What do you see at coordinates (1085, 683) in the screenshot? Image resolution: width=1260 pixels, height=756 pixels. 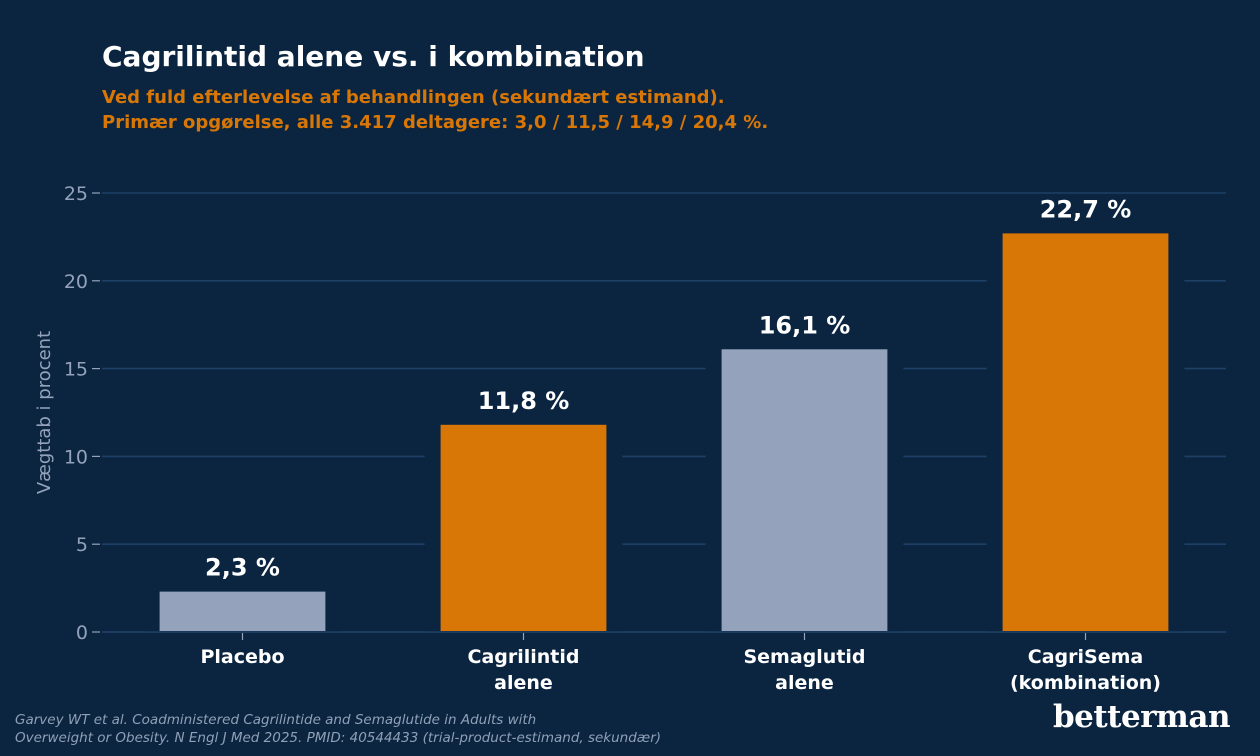 I see `x-tick-label: (kombination)` at bounding box center [1085, 683].